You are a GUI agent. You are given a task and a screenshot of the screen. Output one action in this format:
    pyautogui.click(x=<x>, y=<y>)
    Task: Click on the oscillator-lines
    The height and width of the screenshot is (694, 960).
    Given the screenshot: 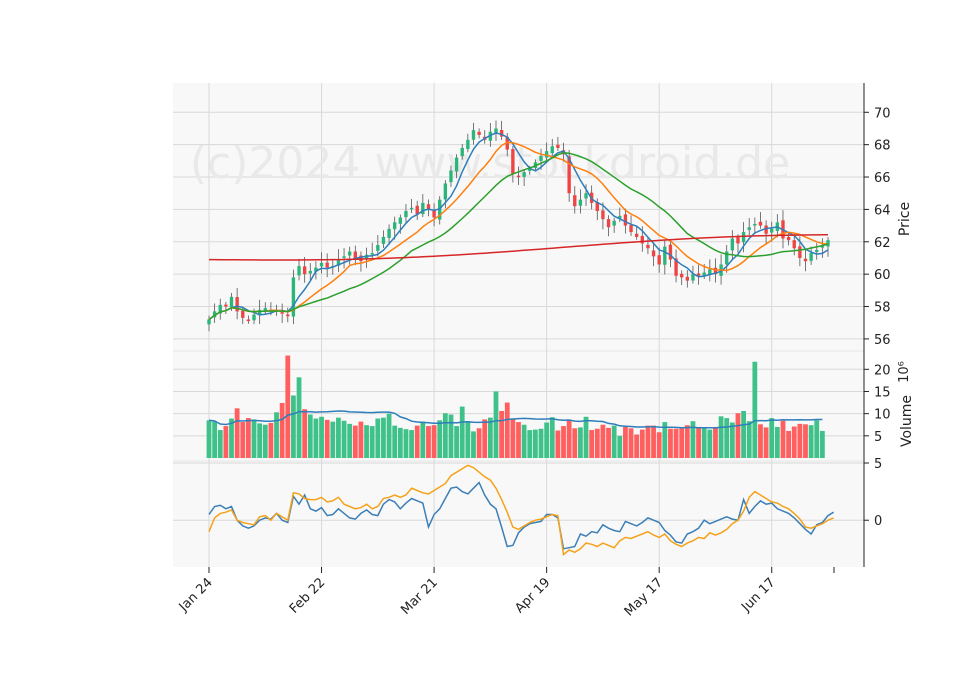 What is the action you would take?
    pyautogui.click(x=521, y=510)
    